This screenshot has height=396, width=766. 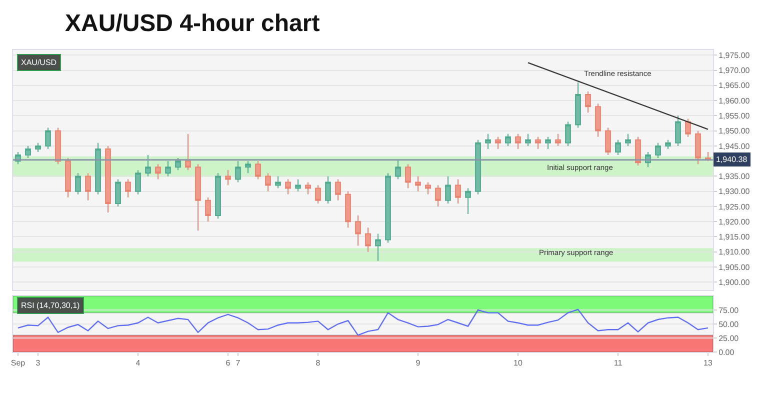 I want to click on y-tick-label: 1,970.00, so click(x=734, y=71).